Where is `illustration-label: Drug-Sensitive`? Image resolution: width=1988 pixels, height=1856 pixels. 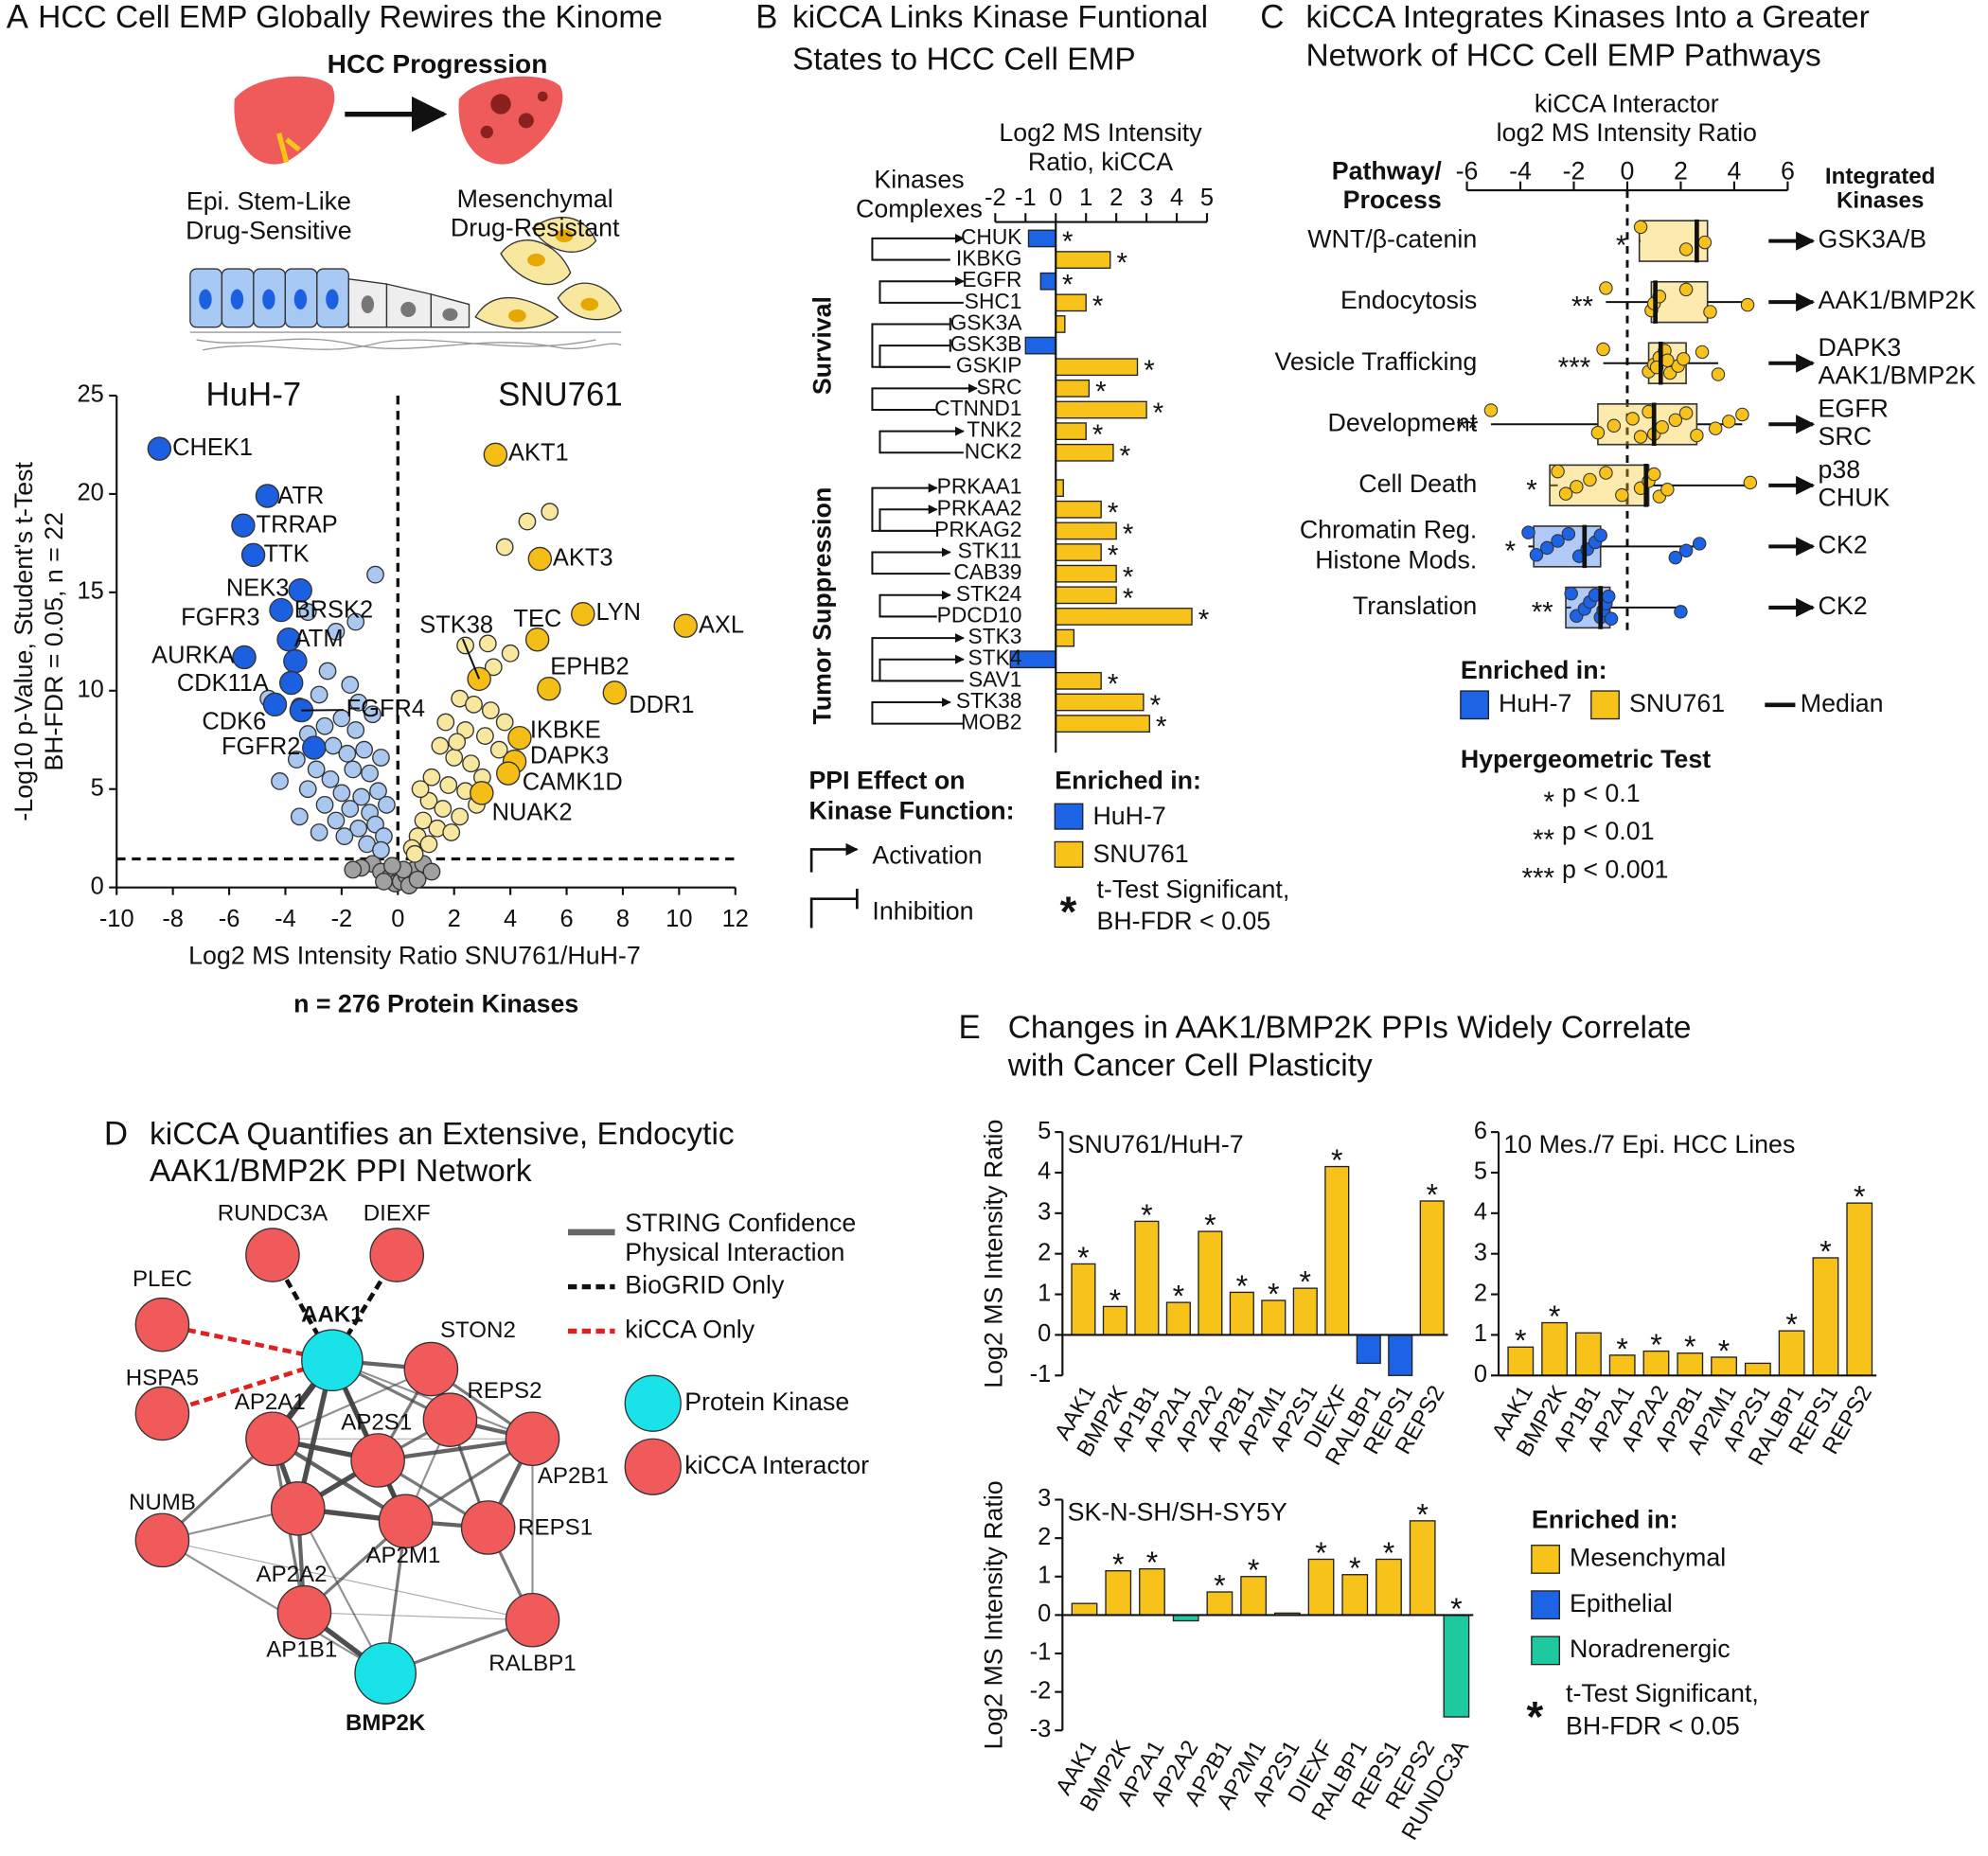
illustration-label: Drug-Sensitive is located at coordinates (269, 230).